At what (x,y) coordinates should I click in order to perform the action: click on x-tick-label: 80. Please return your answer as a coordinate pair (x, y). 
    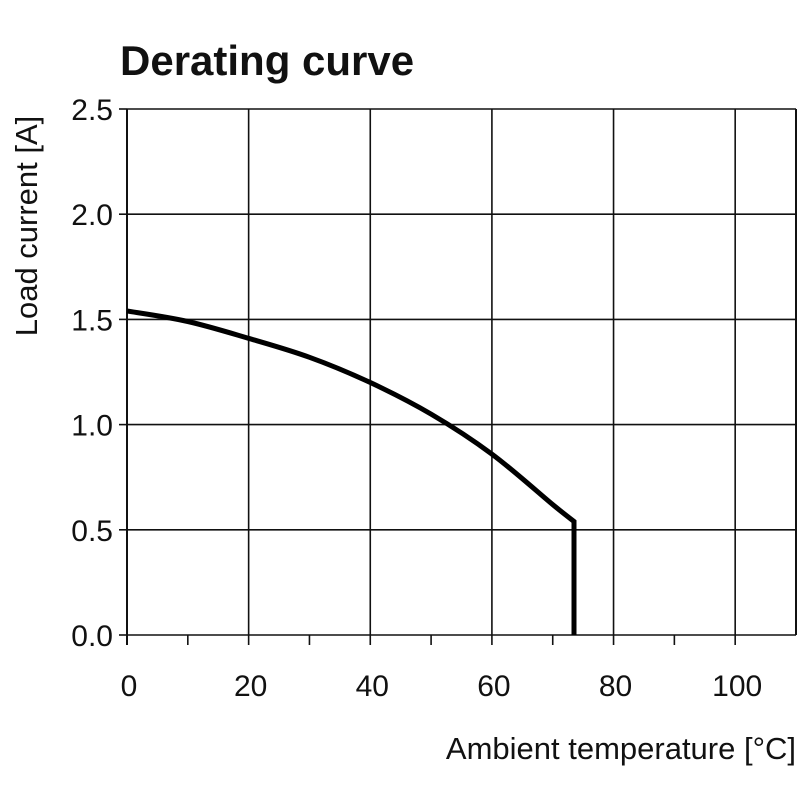
    Looking at the image, I should click on (615, 686).